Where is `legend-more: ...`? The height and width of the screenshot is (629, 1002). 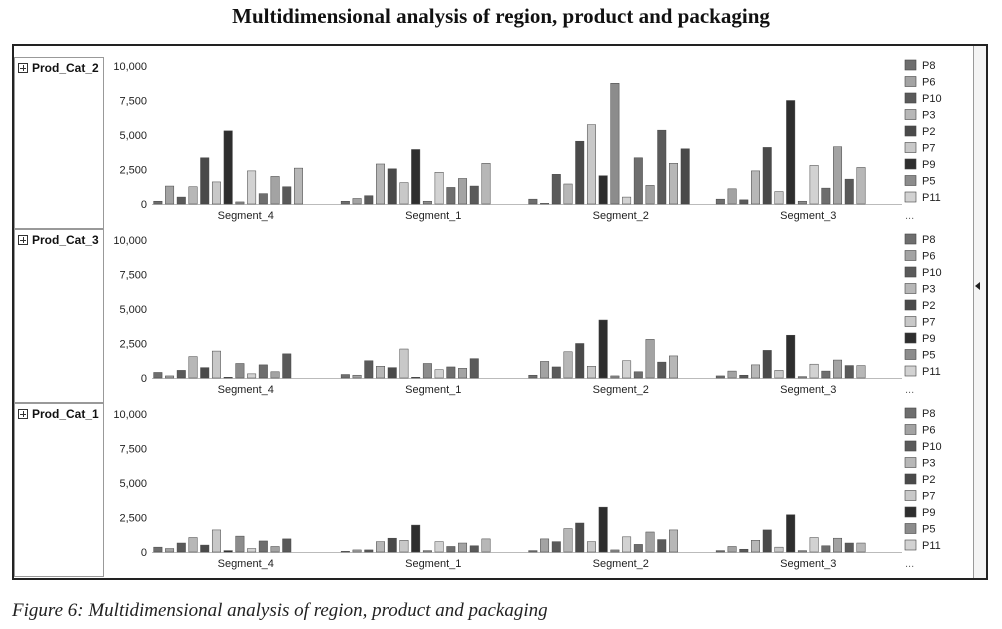
legend-more: ... is located at coordinates (909, 564).